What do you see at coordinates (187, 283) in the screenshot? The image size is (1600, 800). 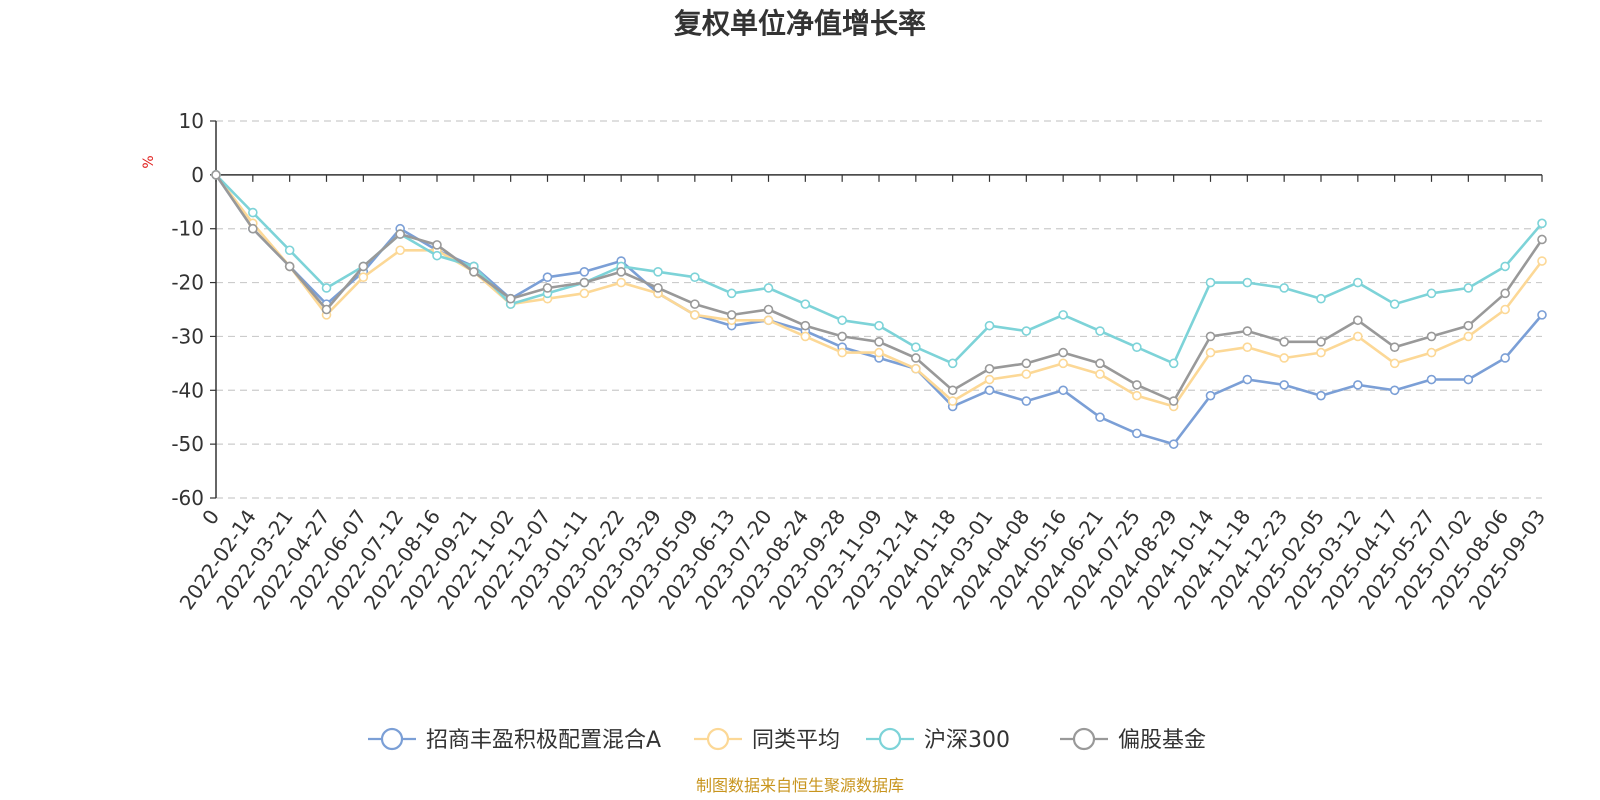 I see `y-tick-label: -20` at bounding box center [187, 283].